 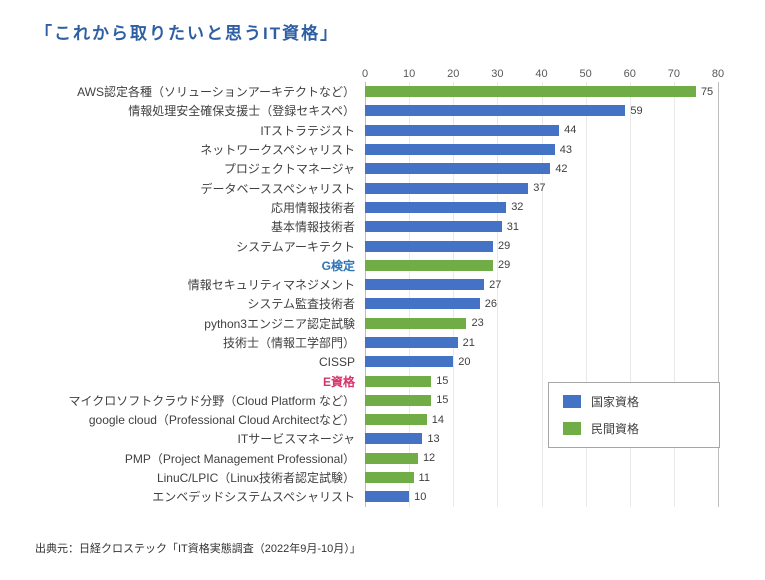 I want to click on category-label: プロジェクトマネージャ, so click(x=289, y=169).